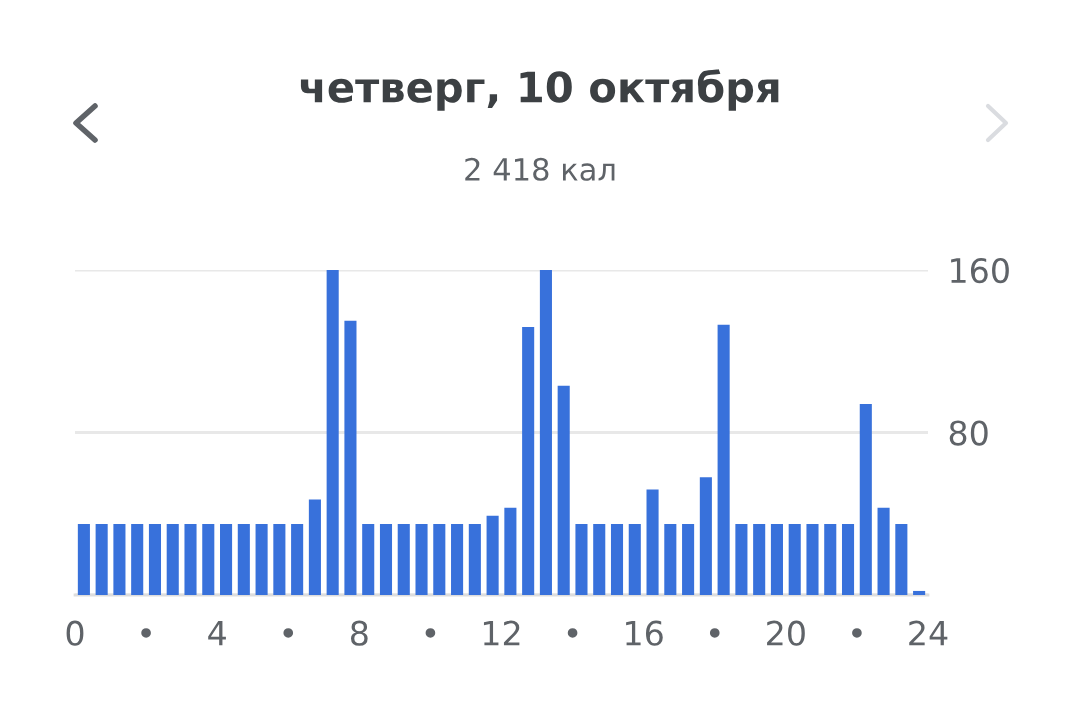 The height and width of the screenshot is (725, 1080). What do you see at coordinates (644, 633) in the screenshot?
I see `x-tick-label: 16` at bounding box center [644, 633].